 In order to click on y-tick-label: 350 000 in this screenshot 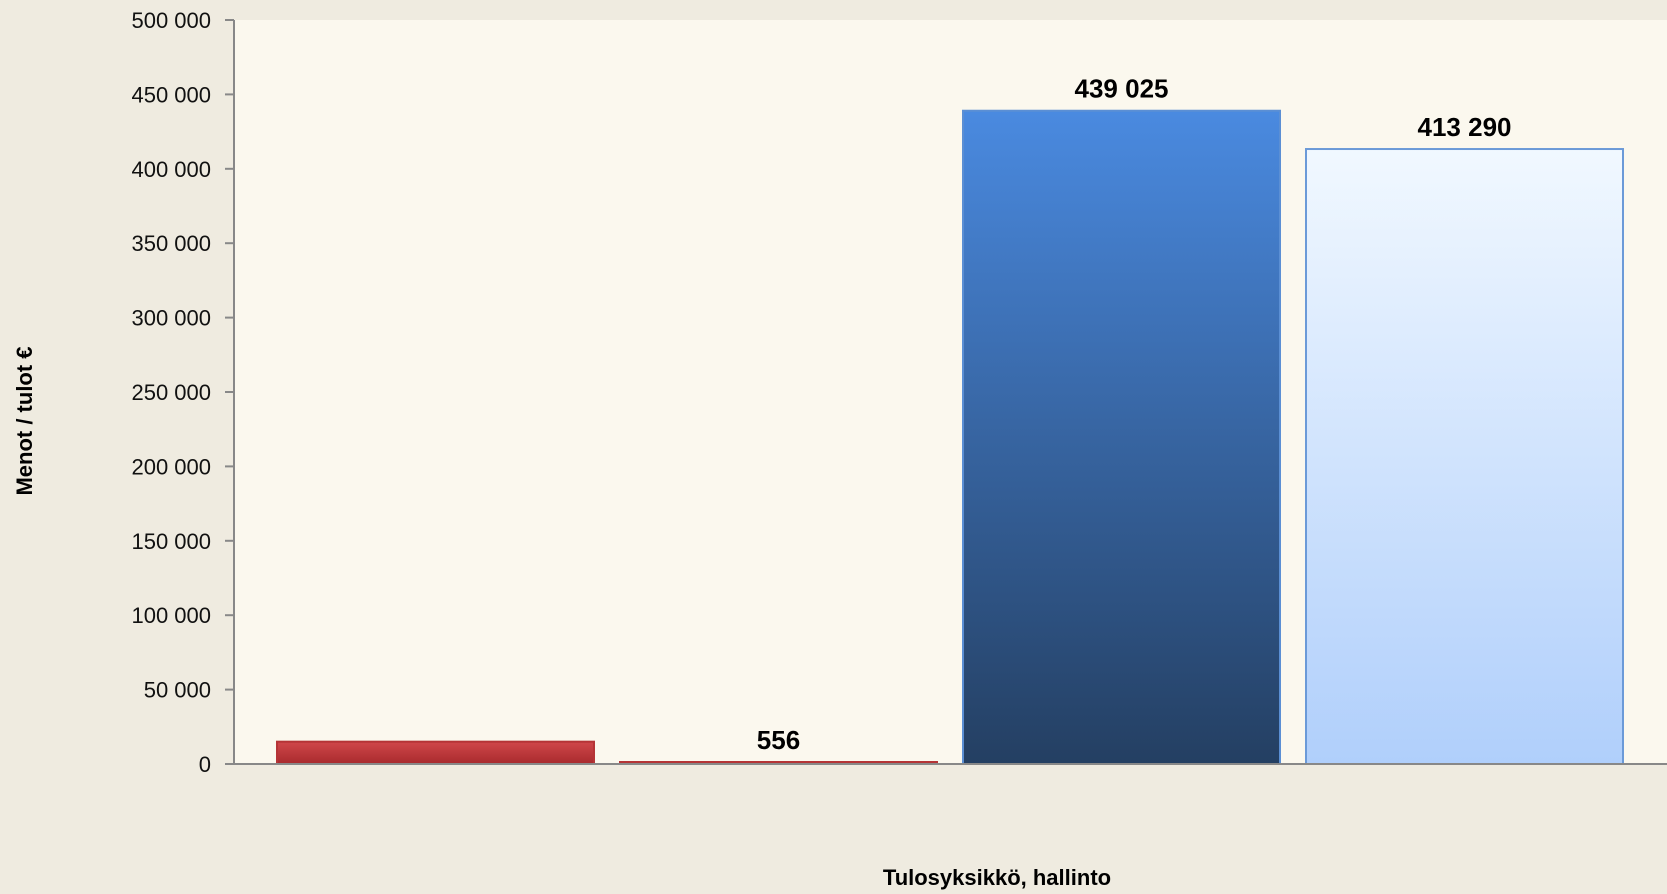, I will do `click(171, 243)`.